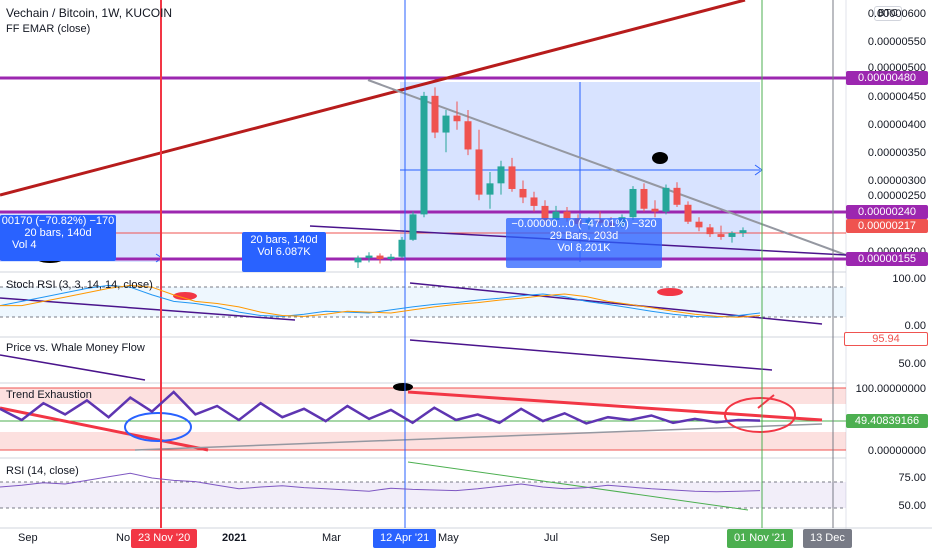  What do you see at coordinates (284, 240) in the screenshot?
I see `measure-line1: 20 bars, 140d` at bounding box center [284, 240].